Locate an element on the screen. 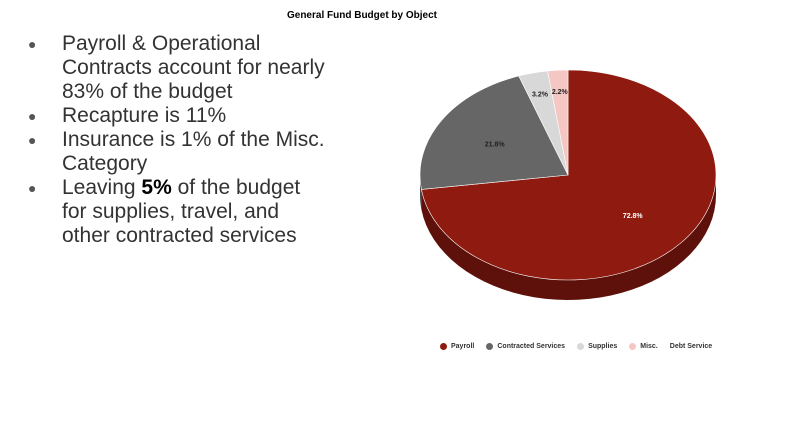  data-label-supplies: 3.2% is located at coordinates (540, 94).